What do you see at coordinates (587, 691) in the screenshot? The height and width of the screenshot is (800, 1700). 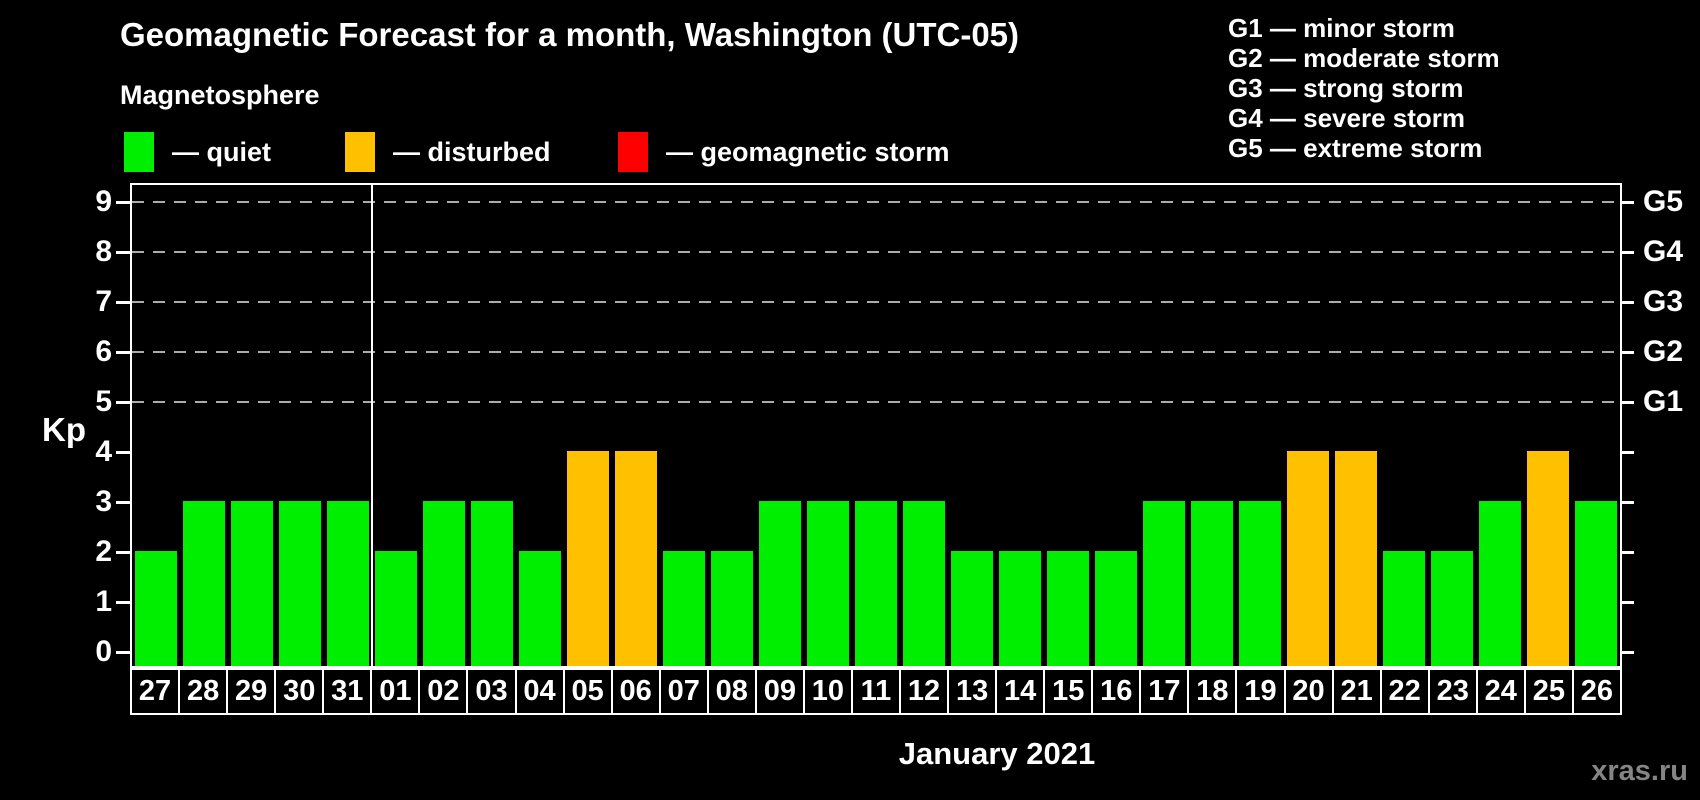 I see `date-cell-05: 05` at bounding box center [587, 691].